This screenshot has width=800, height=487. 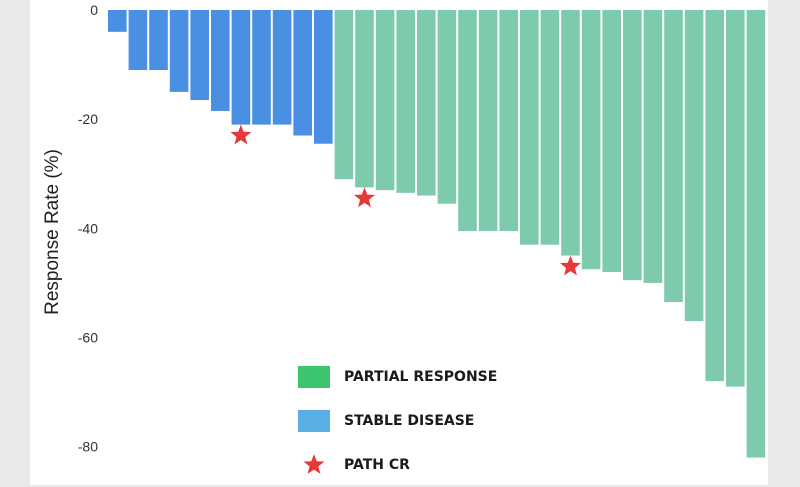 I want to click on legend-item-partial-response: PARTIAL RESPONSE, so click(x=397, y=377).